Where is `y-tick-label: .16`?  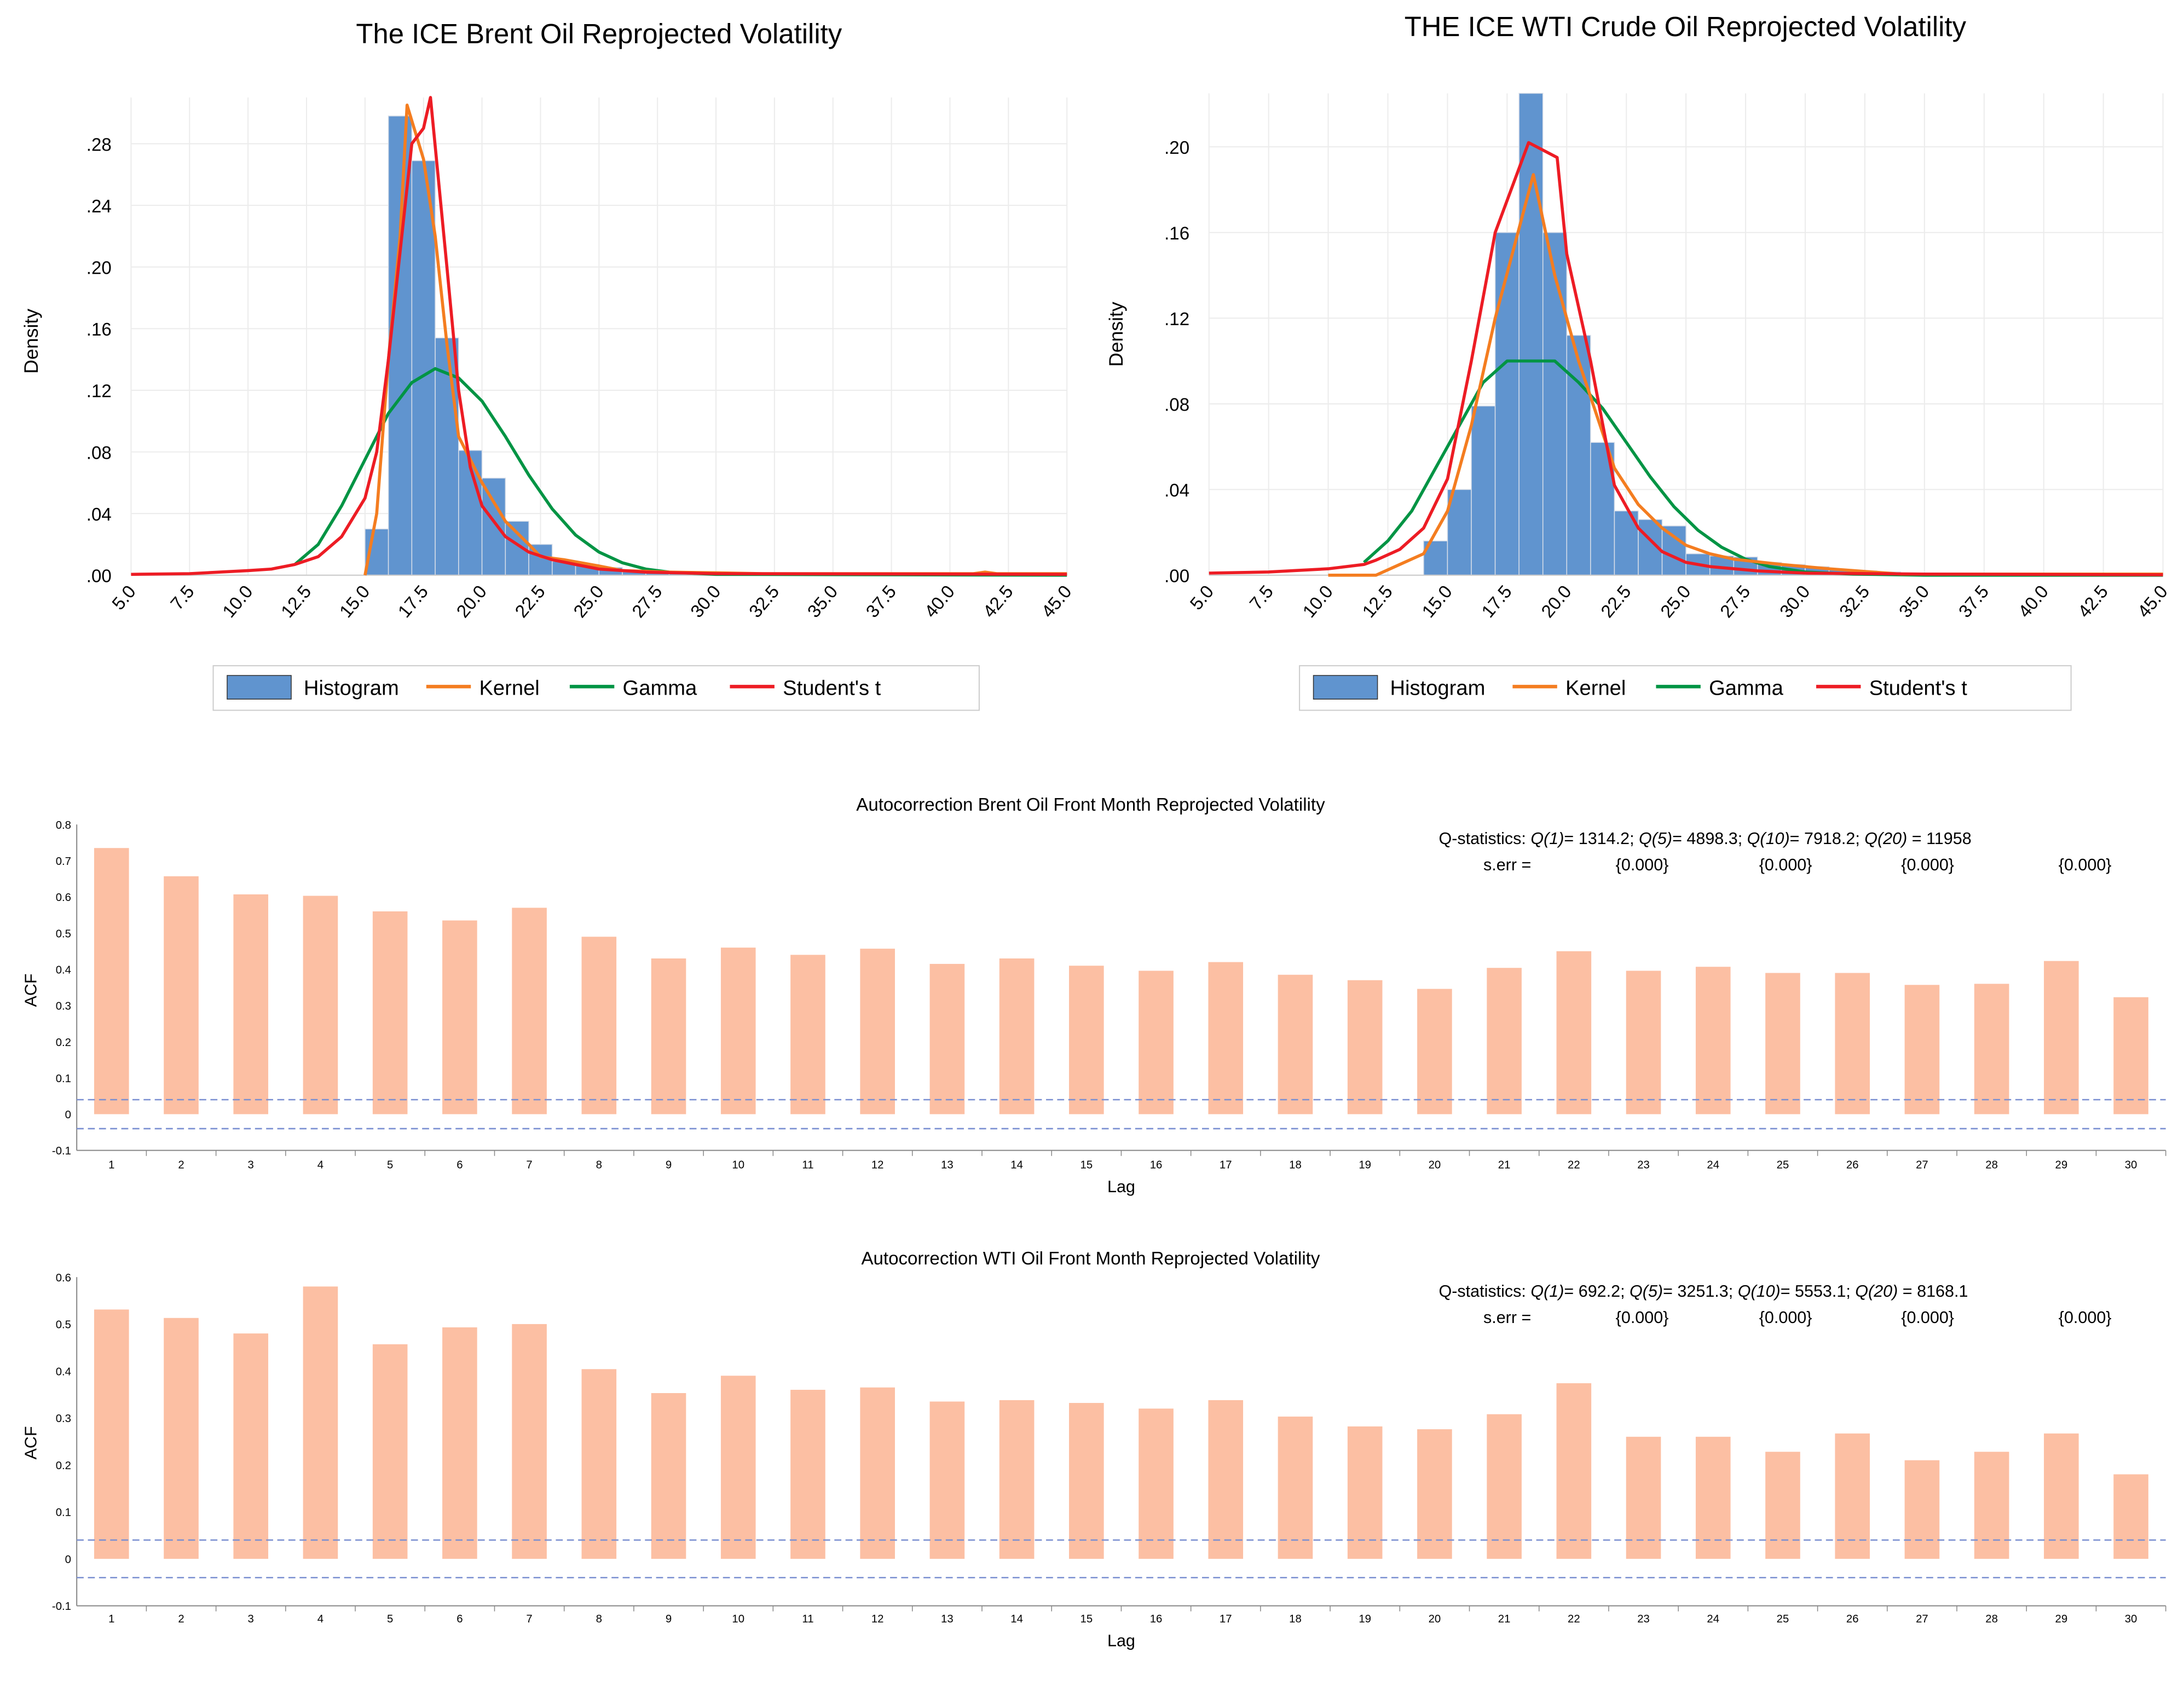
y-tick-label: .16 is located at coordinates (99, 330).